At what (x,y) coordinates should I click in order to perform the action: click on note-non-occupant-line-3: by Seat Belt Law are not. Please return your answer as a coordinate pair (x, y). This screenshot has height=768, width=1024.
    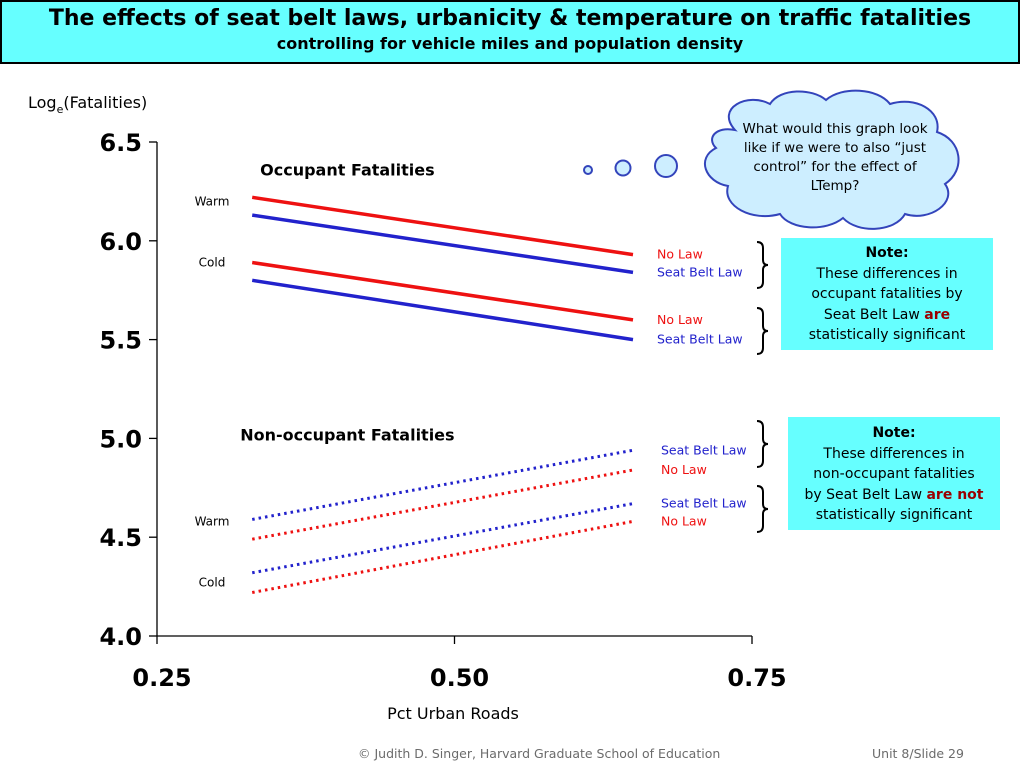
    Looking at the image, I should click on (894, 495).